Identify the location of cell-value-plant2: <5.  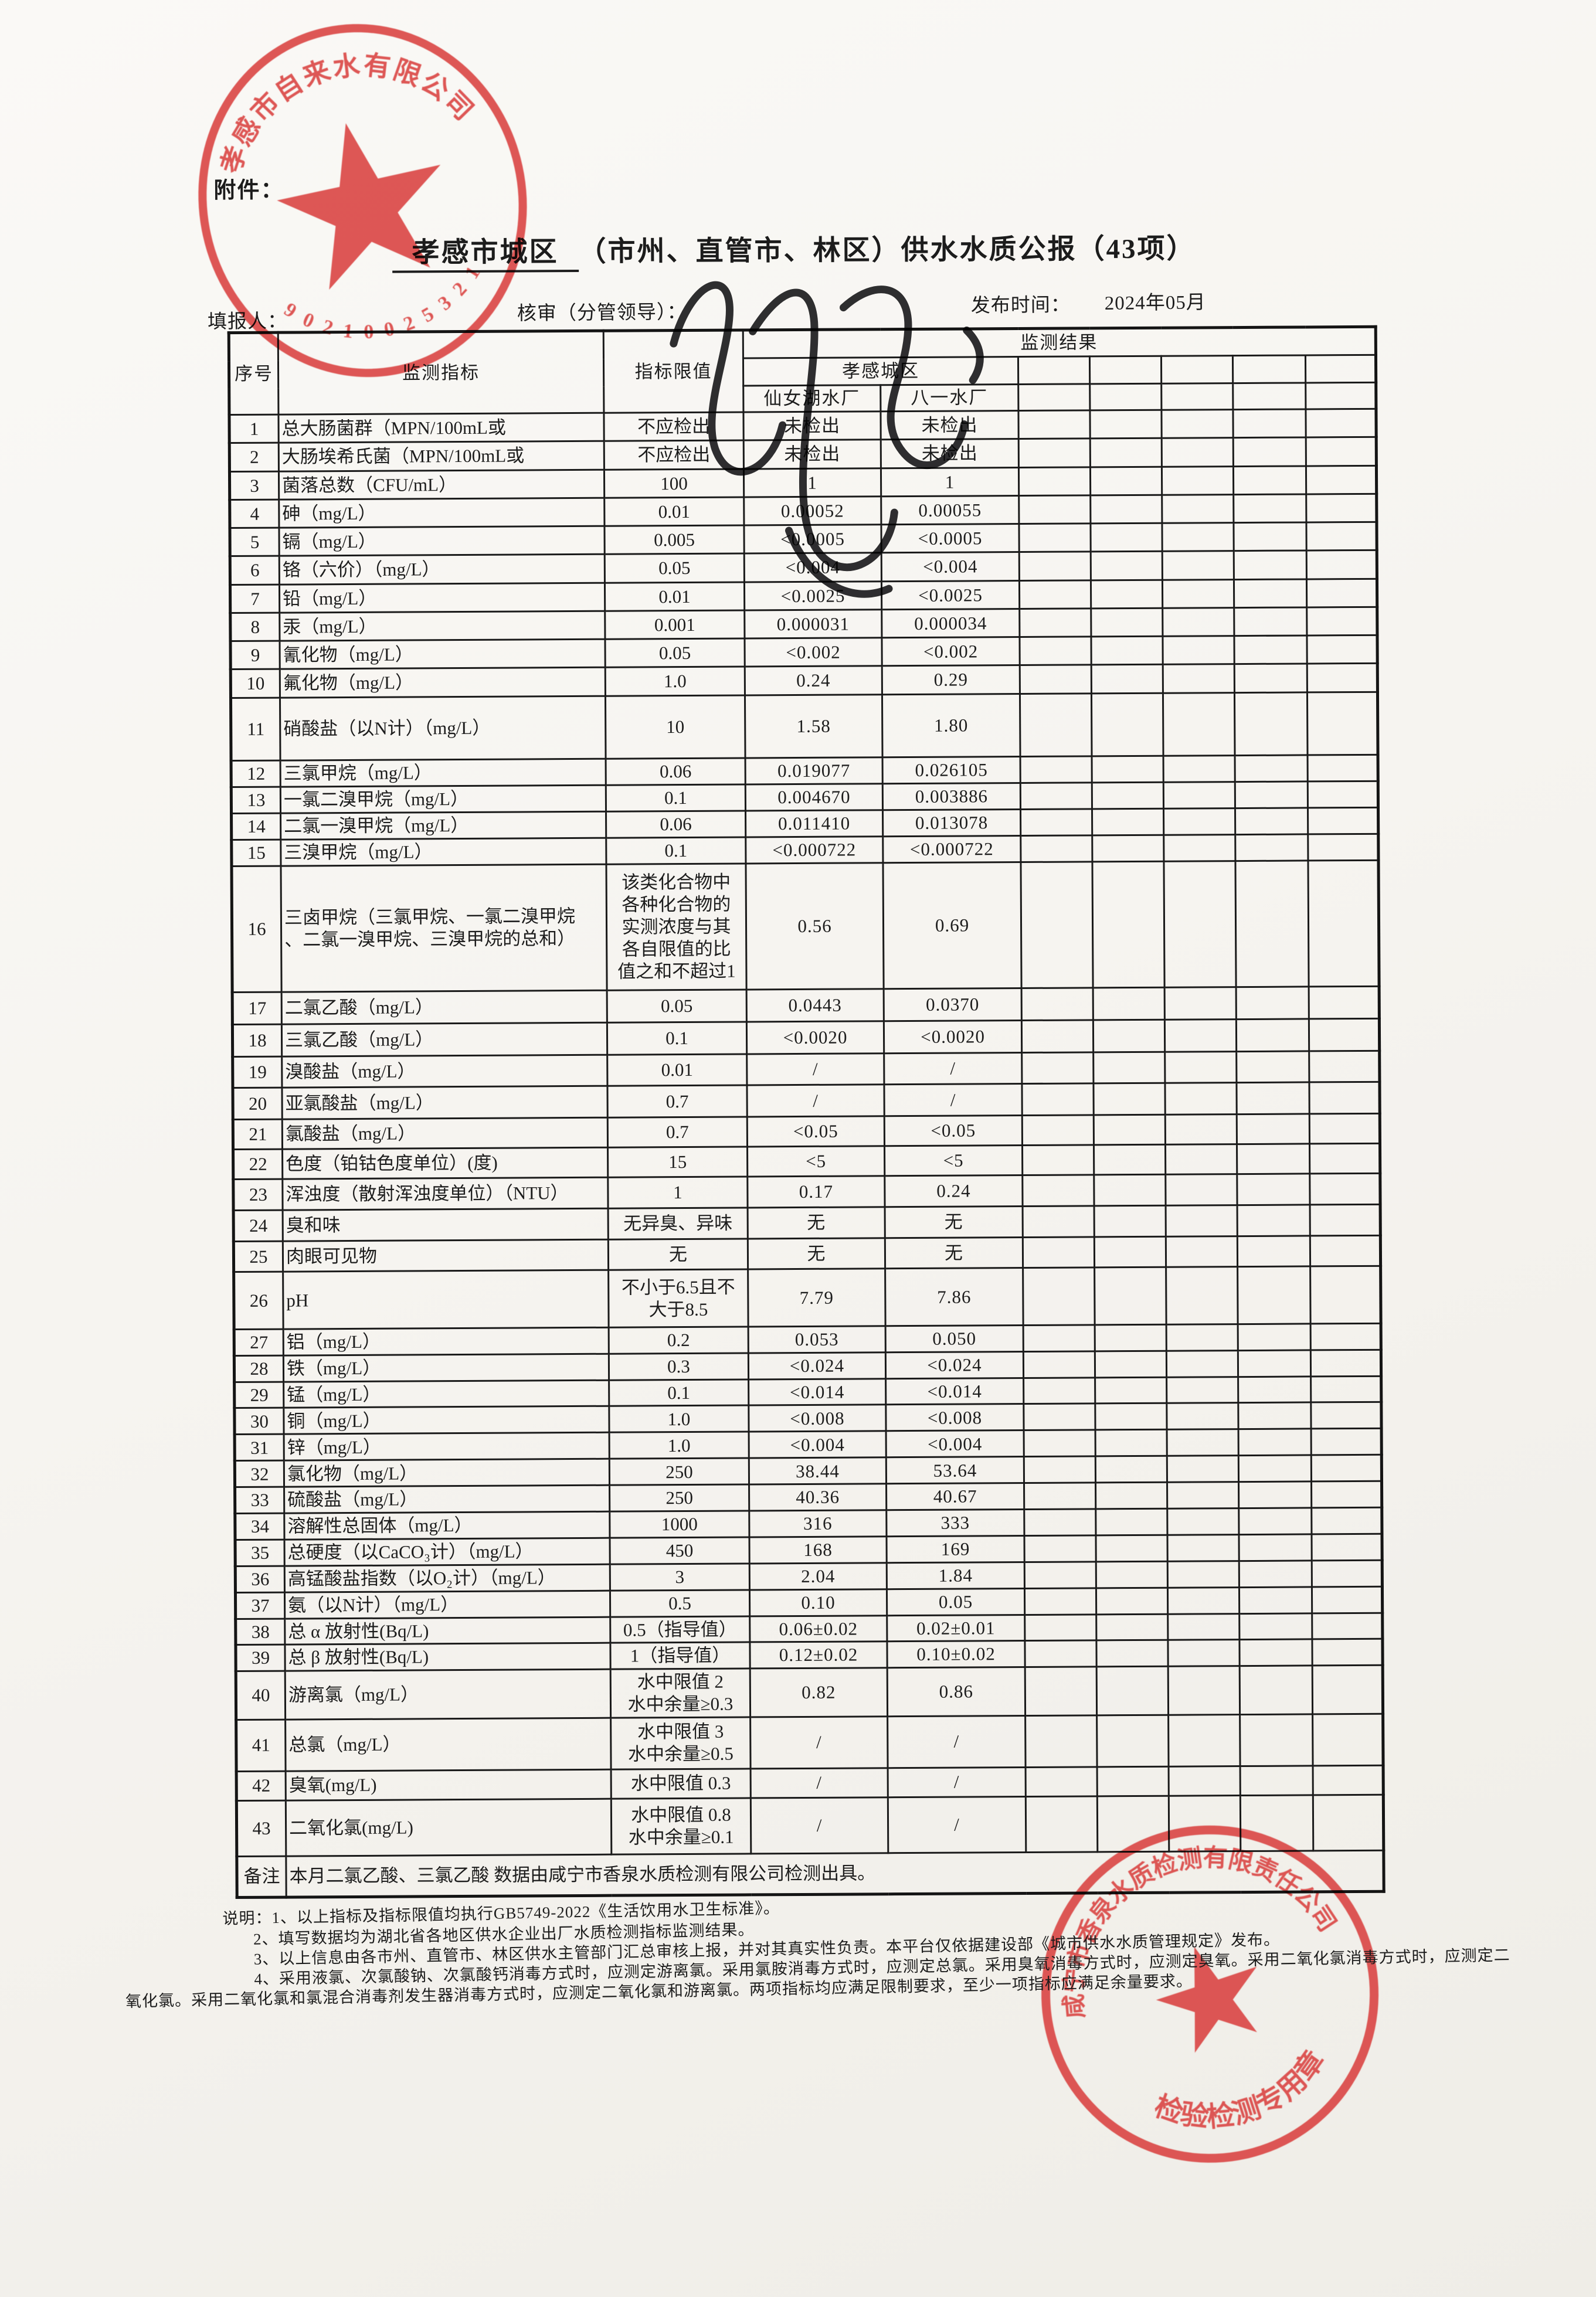
(954, 1160).